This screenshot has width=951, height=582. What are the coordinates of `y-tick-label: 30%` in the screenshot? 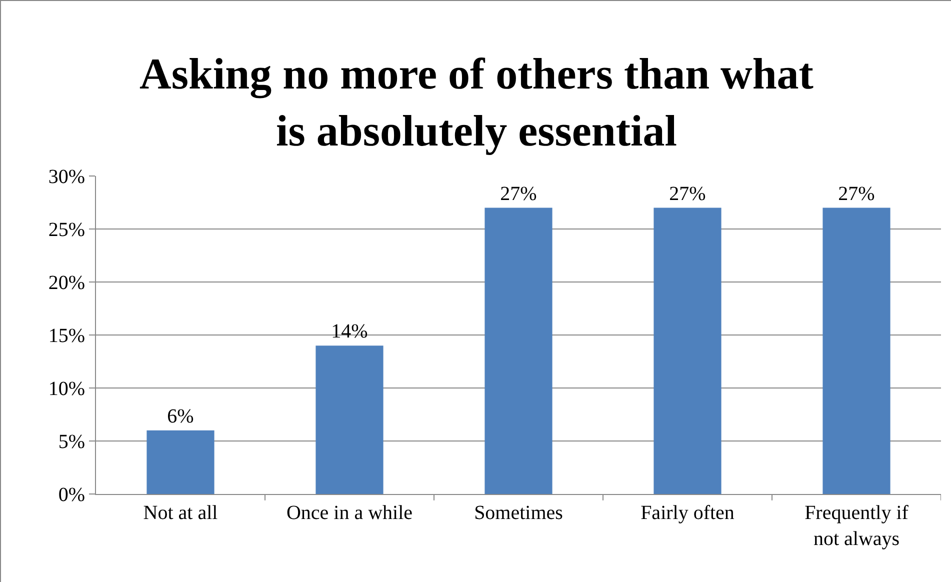 It's located at (66, 177).